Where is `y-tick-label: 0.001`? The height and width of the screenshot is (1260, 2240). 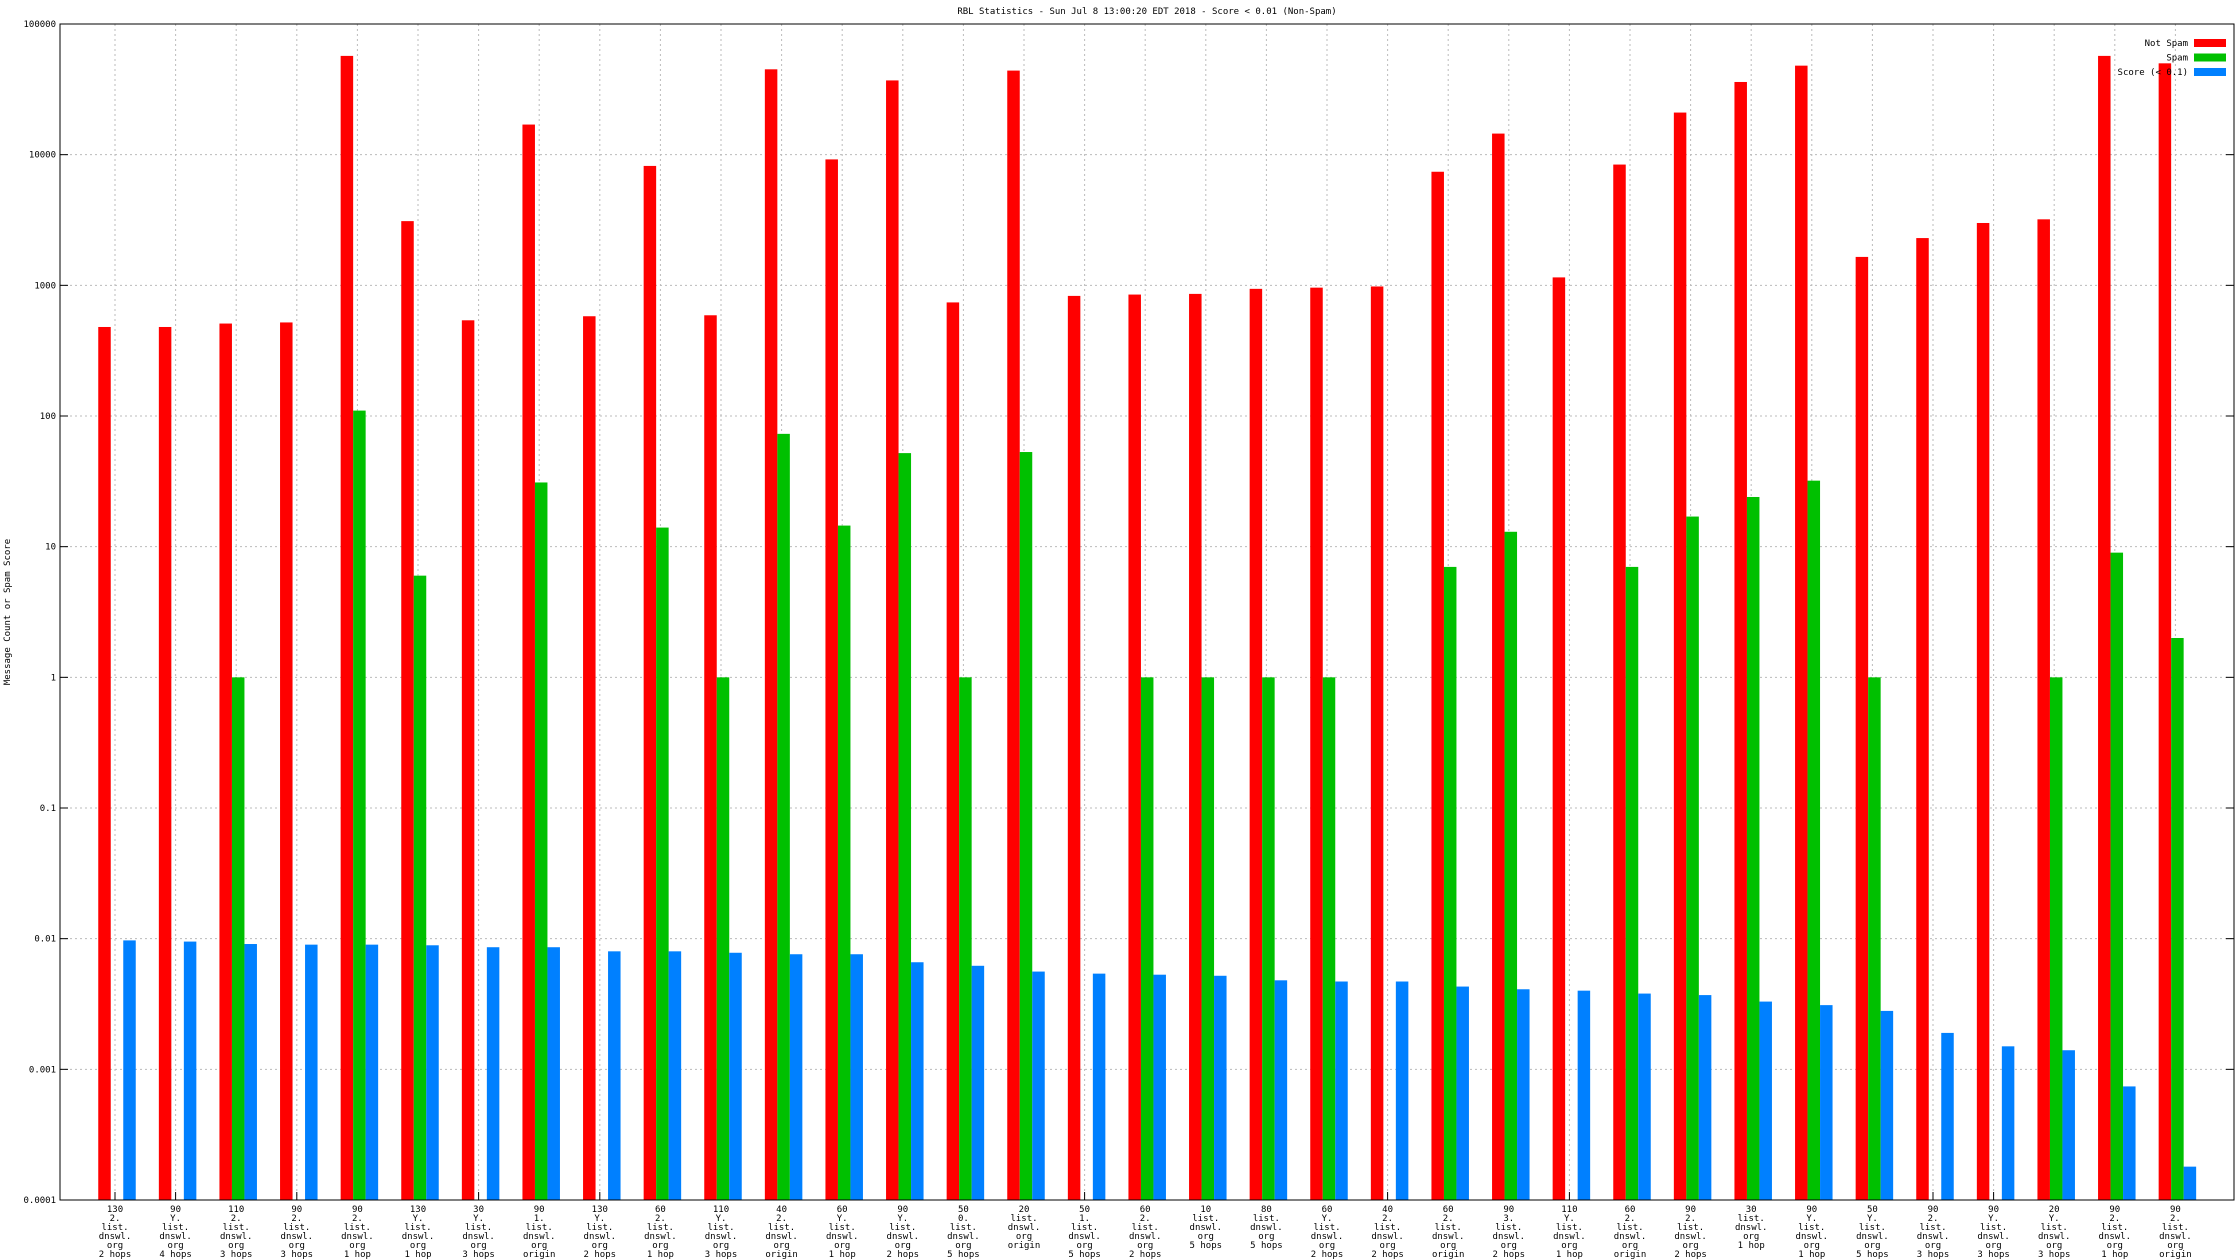
y-tick-label: 0.001 is located at coordinates (42, 1070).